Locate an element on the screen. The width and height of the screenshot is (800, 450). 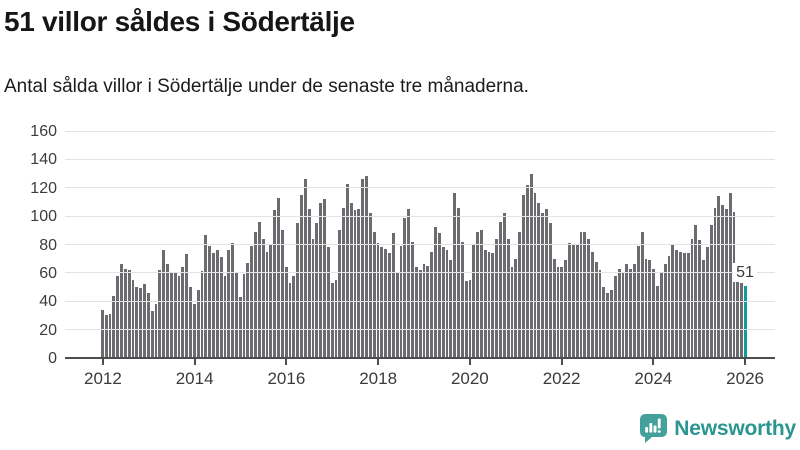
last-value-label: 51 is located at coordinates (745, 272).